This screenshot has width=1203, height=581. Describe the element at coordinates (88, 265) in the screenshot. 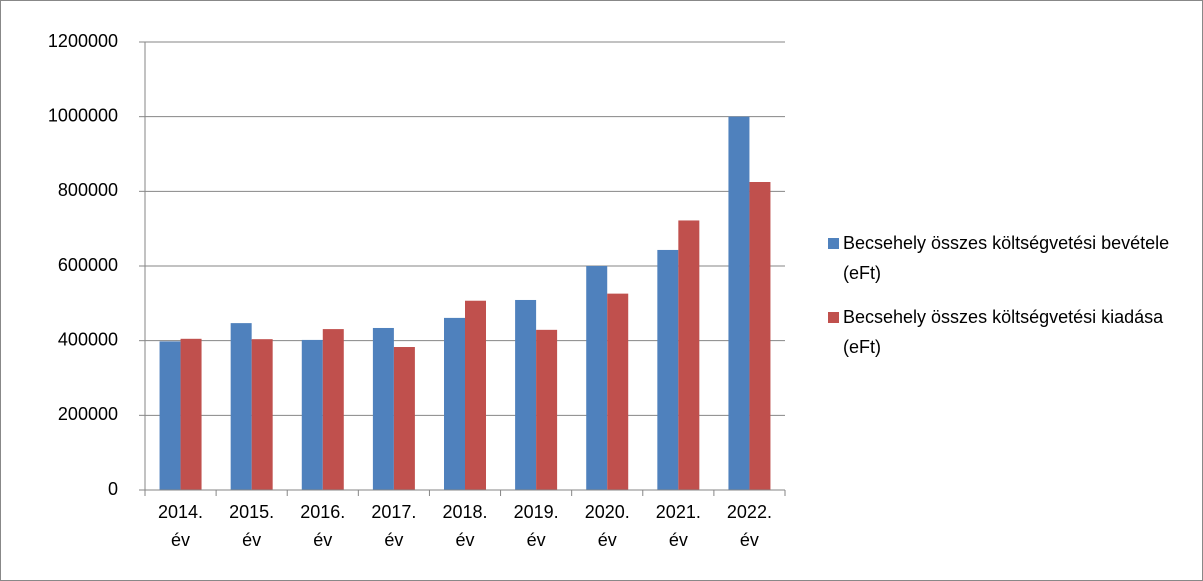

I see `y-tick-label: 600000` at that location.